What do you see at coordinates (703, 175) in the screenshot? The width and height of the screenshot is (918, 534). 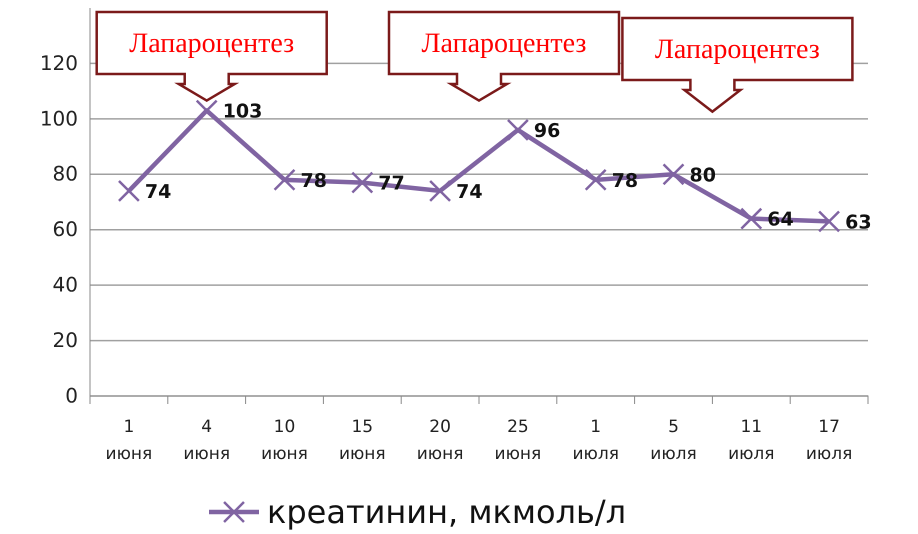 I see `data-label: 80` at bounding box center [703, 175].